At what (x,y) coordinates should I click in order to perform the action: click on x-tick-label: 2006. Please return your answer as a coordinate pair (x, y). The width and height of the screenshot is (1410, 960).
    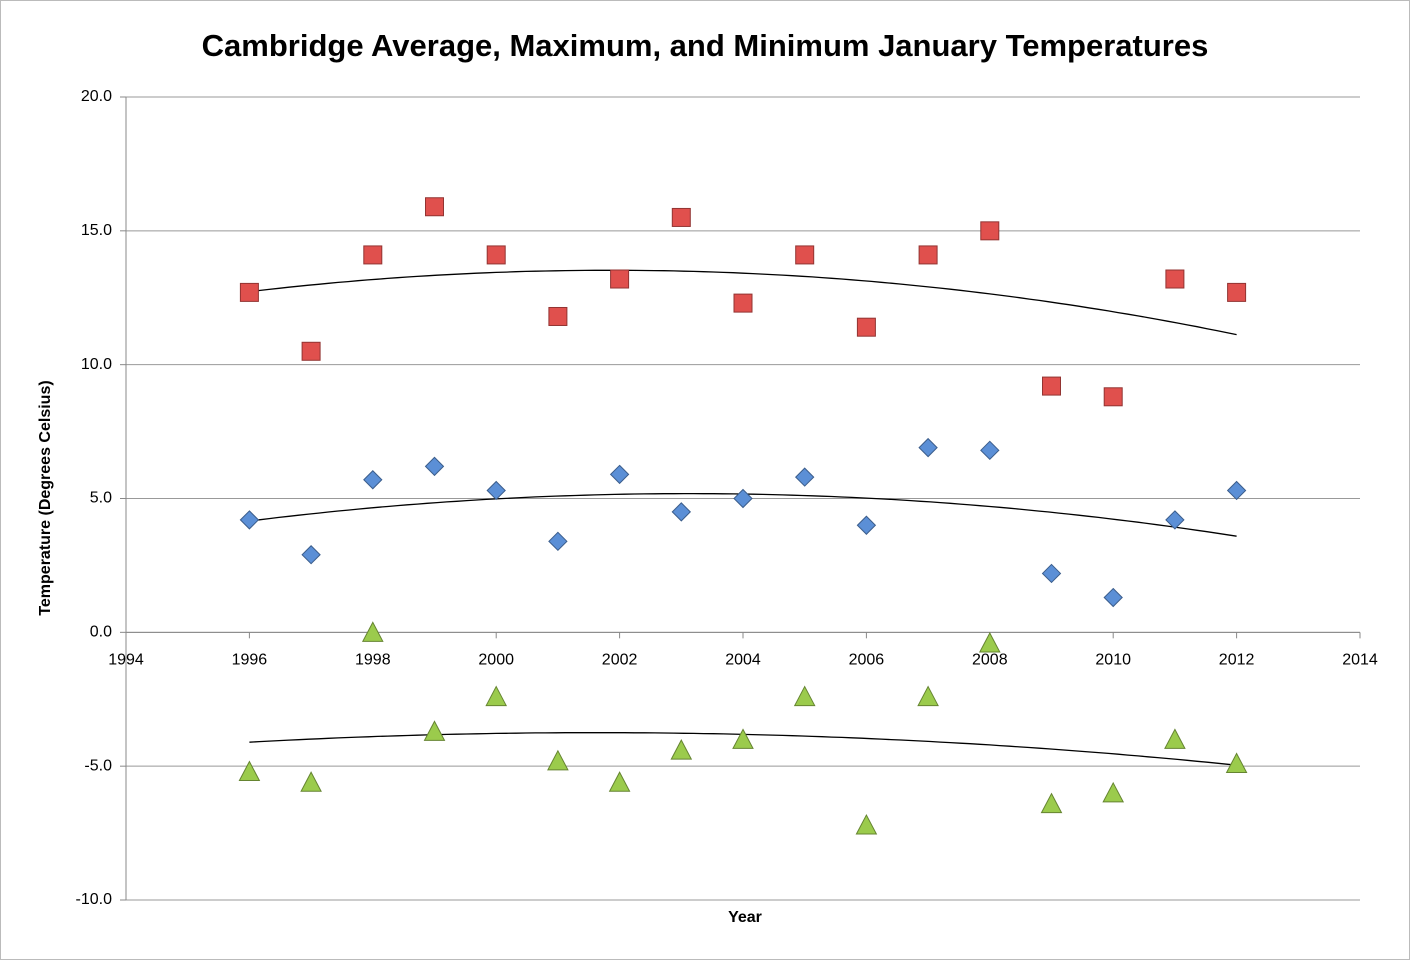
    Looking at the image, I should click on (867, 660).